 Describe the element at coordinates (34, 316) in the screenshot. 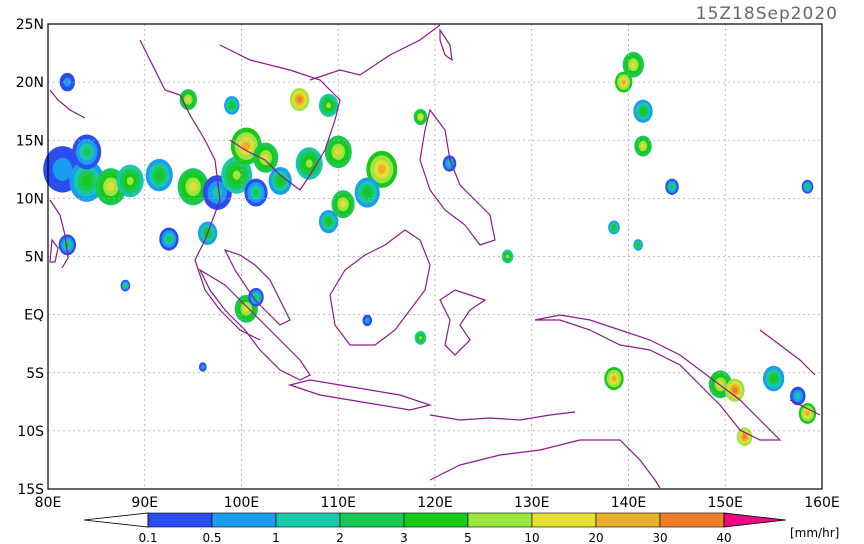

I see `latitude-label: EQ` at that location.